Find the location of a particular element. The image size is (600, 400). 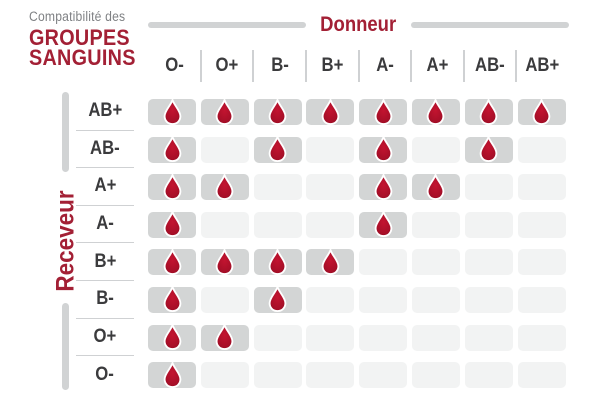

matrix-cell-A--from-O- is located at coordinates (172, 224).